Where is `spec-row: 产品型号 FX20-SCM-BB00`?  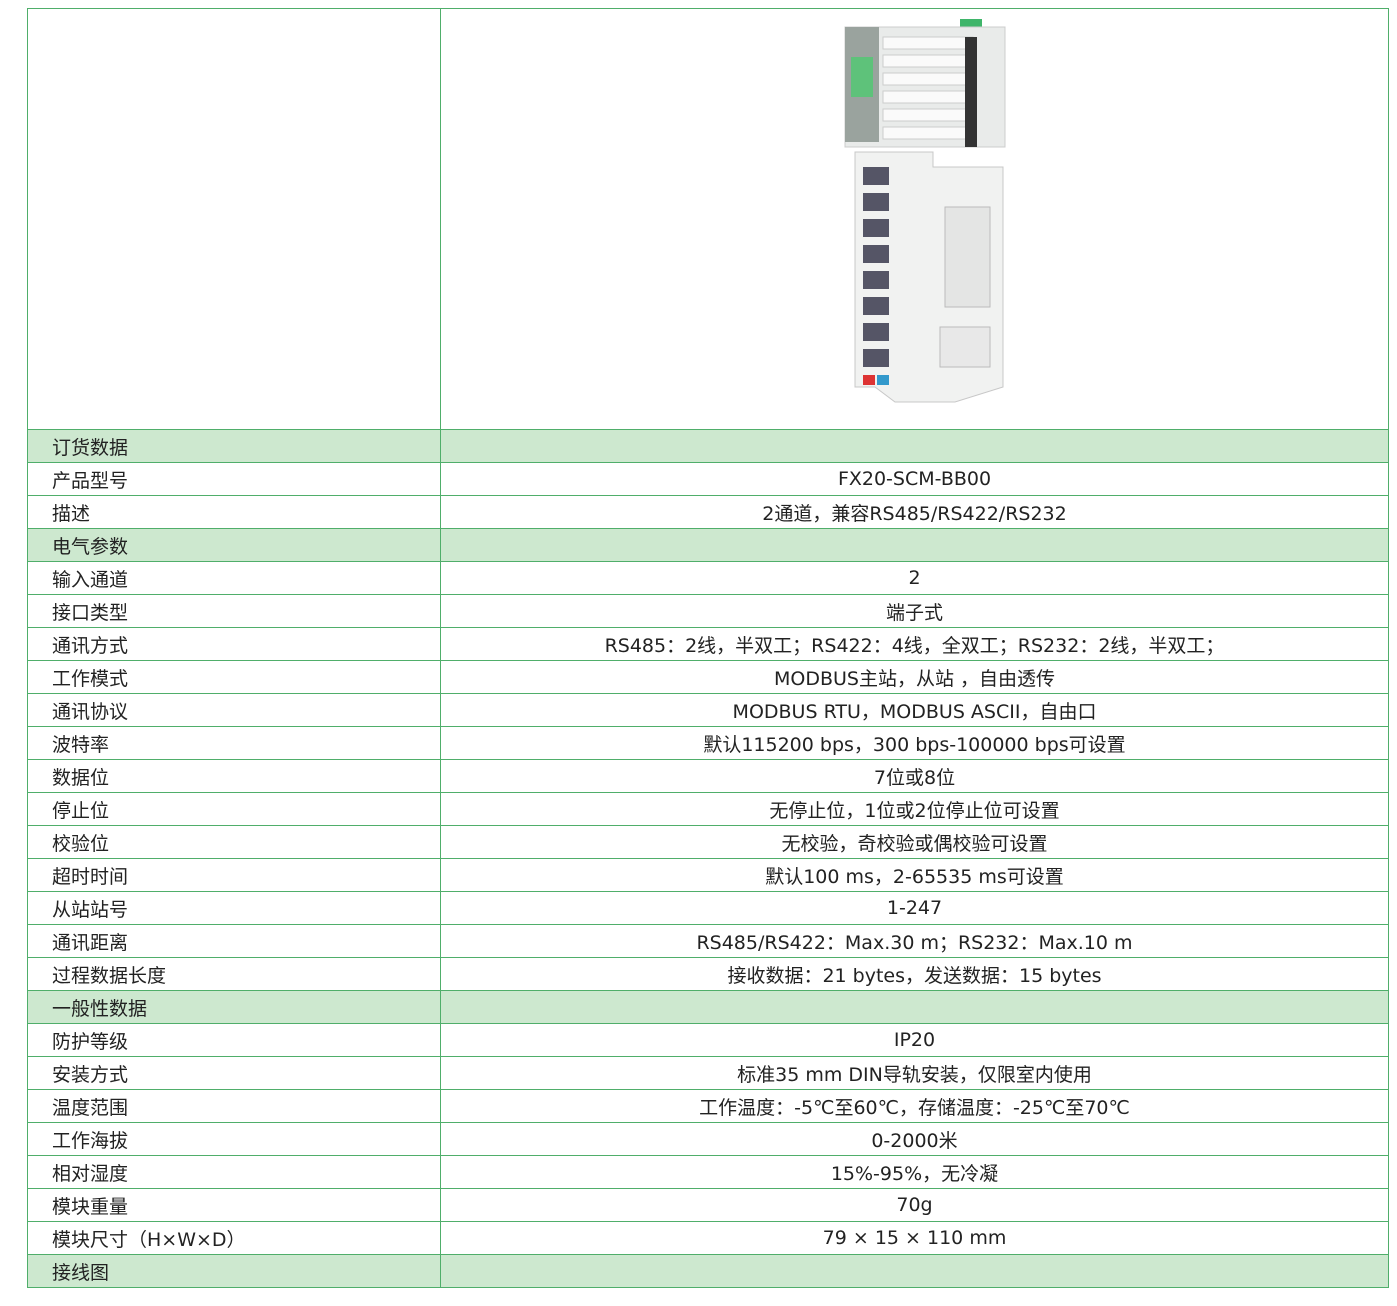
spec-row: 产品型号 FX20-SCM-BB00 is located at coordinates (708, 479).